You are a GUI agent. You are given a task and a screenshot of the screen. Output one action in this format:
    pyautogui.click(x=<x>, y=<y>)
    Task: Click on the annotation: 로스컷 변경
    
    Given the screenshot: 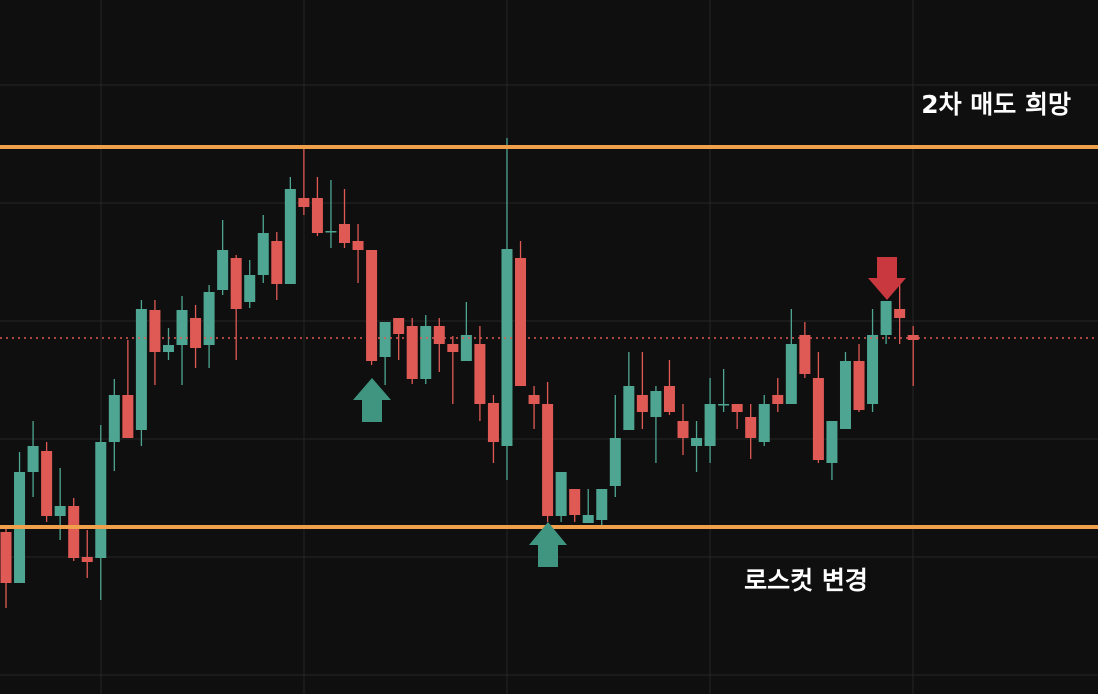 What is the action you would take?
    pyautogui.click(x=806, y=580)
    